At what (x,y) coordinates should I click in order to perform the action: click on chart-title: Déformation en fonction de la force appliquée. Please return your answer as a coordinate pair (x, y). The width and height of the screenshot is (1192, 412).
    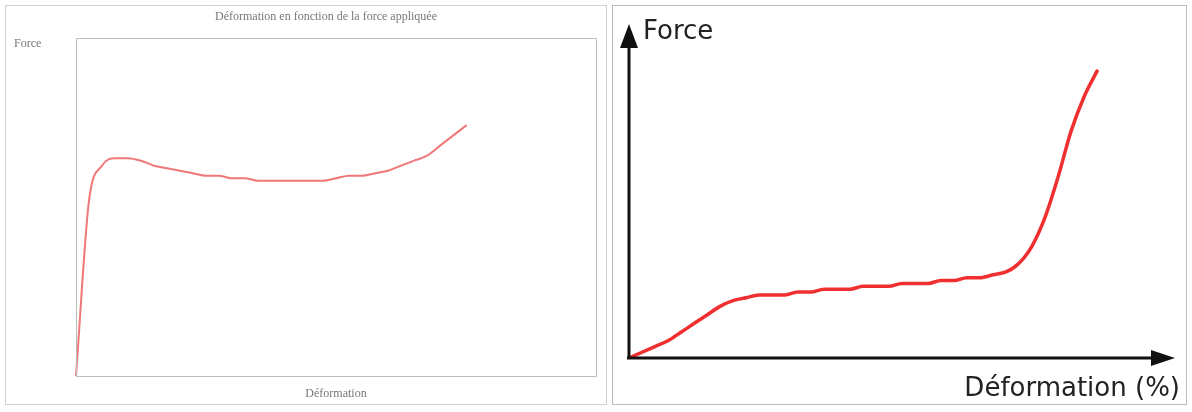
    Looking at the image, I should click on (326, 16).